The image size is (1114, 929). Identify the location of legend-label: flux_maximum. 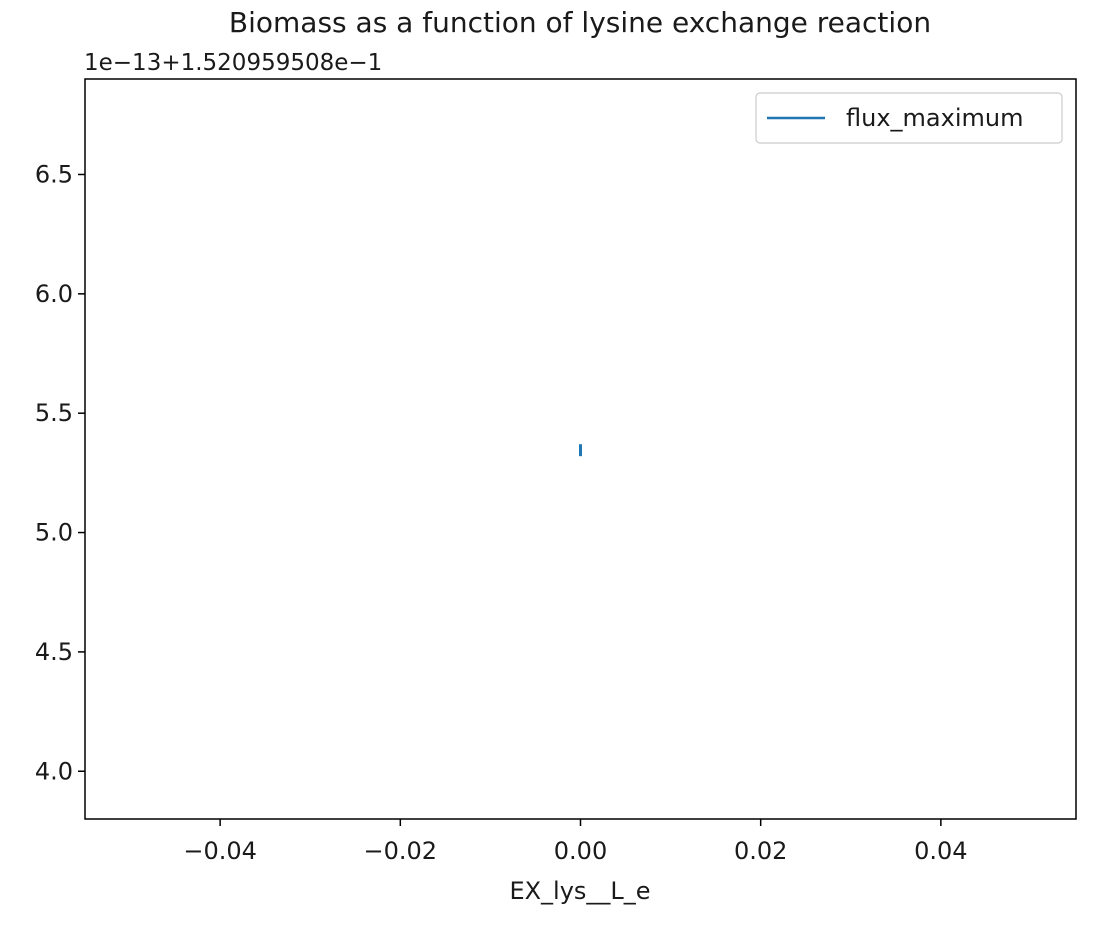
(934, 118).